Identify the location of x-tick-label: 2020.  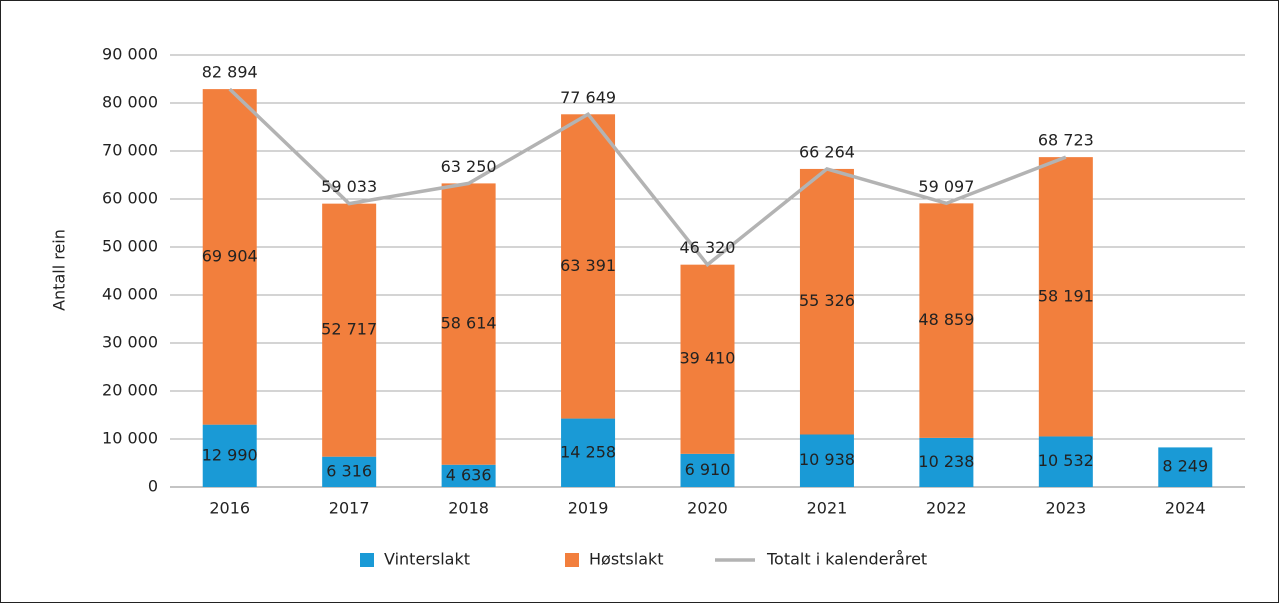
(707, 508).